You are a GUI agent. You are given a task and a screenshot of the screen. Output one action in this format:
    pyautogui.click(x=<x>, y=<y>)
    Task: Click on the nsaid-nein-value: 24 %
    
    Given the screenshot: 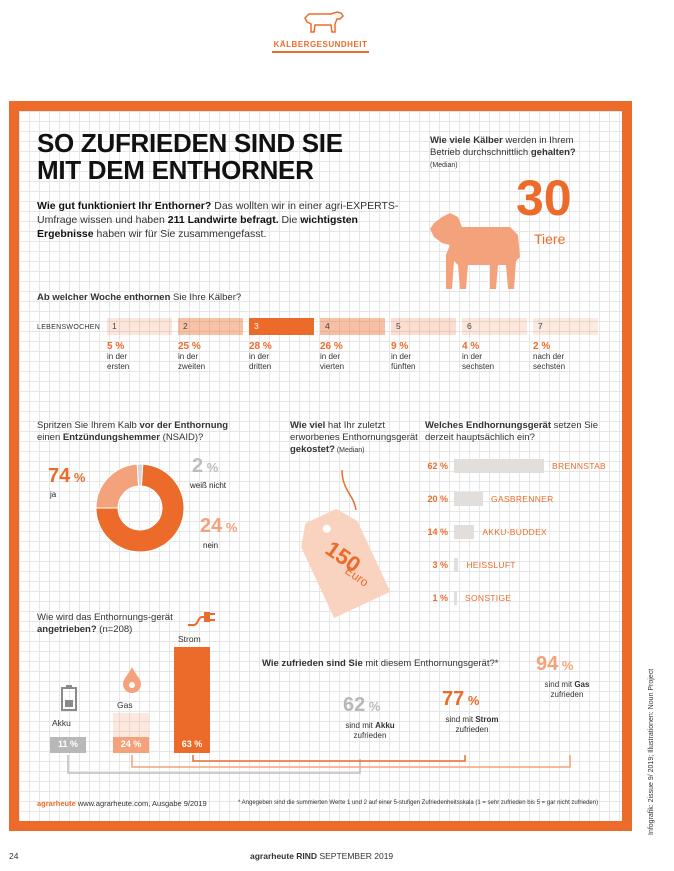 What is the action you would take?
    pyautogui.click(x=218, y=526)
    